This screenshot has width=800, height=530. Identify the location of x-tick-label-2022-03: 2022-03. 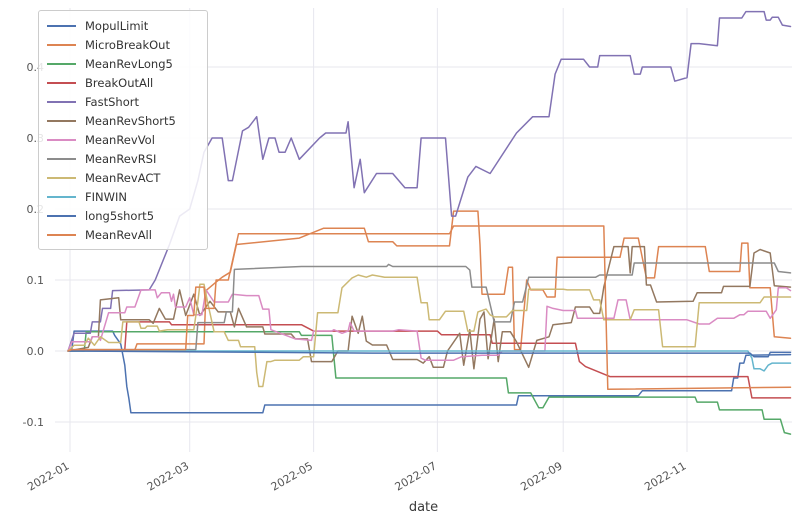
(168, 476).